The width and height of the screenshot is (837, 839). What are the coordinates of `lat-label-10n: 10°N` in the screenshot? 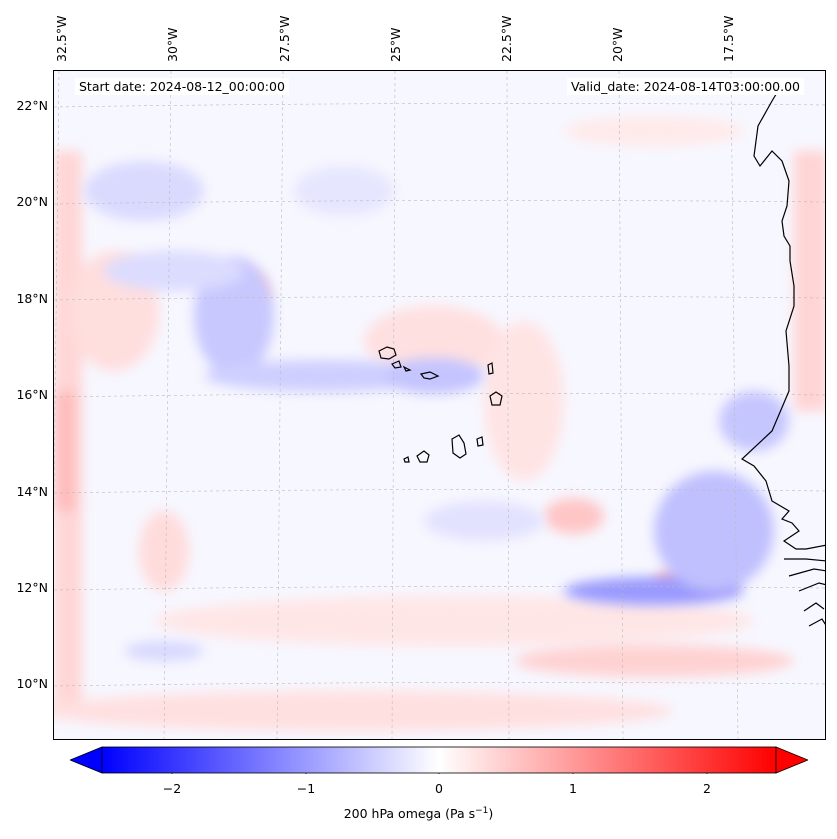 It's located at (32, 683).